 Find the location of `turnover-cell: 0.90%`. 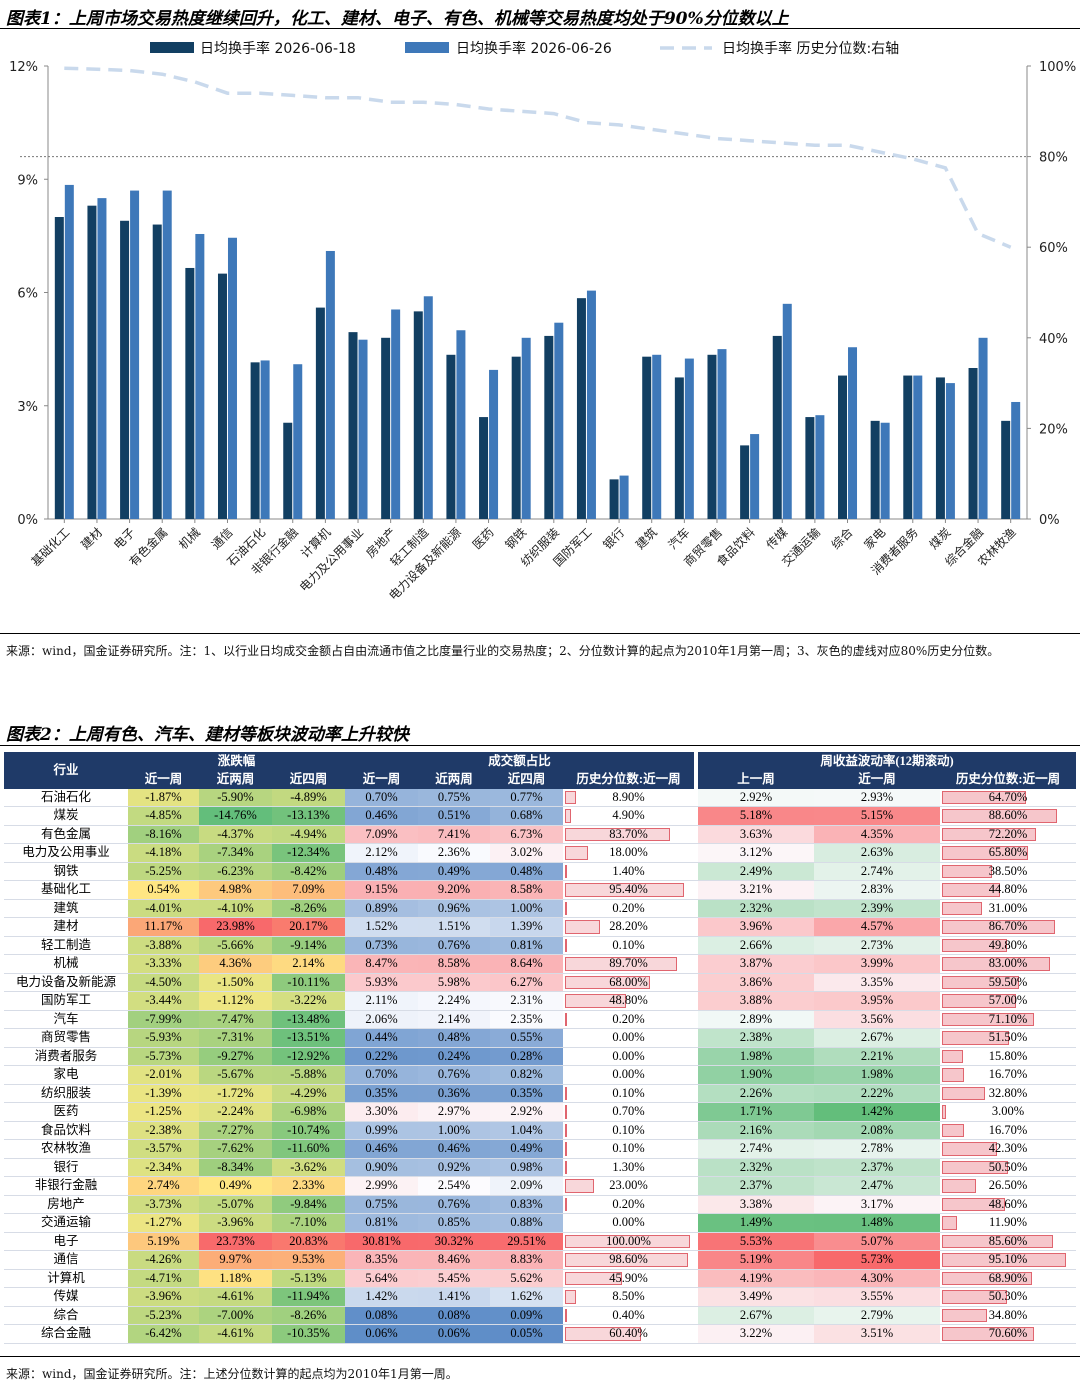

turnover-cell: 0.90% is located at coordinates (381, 1167).